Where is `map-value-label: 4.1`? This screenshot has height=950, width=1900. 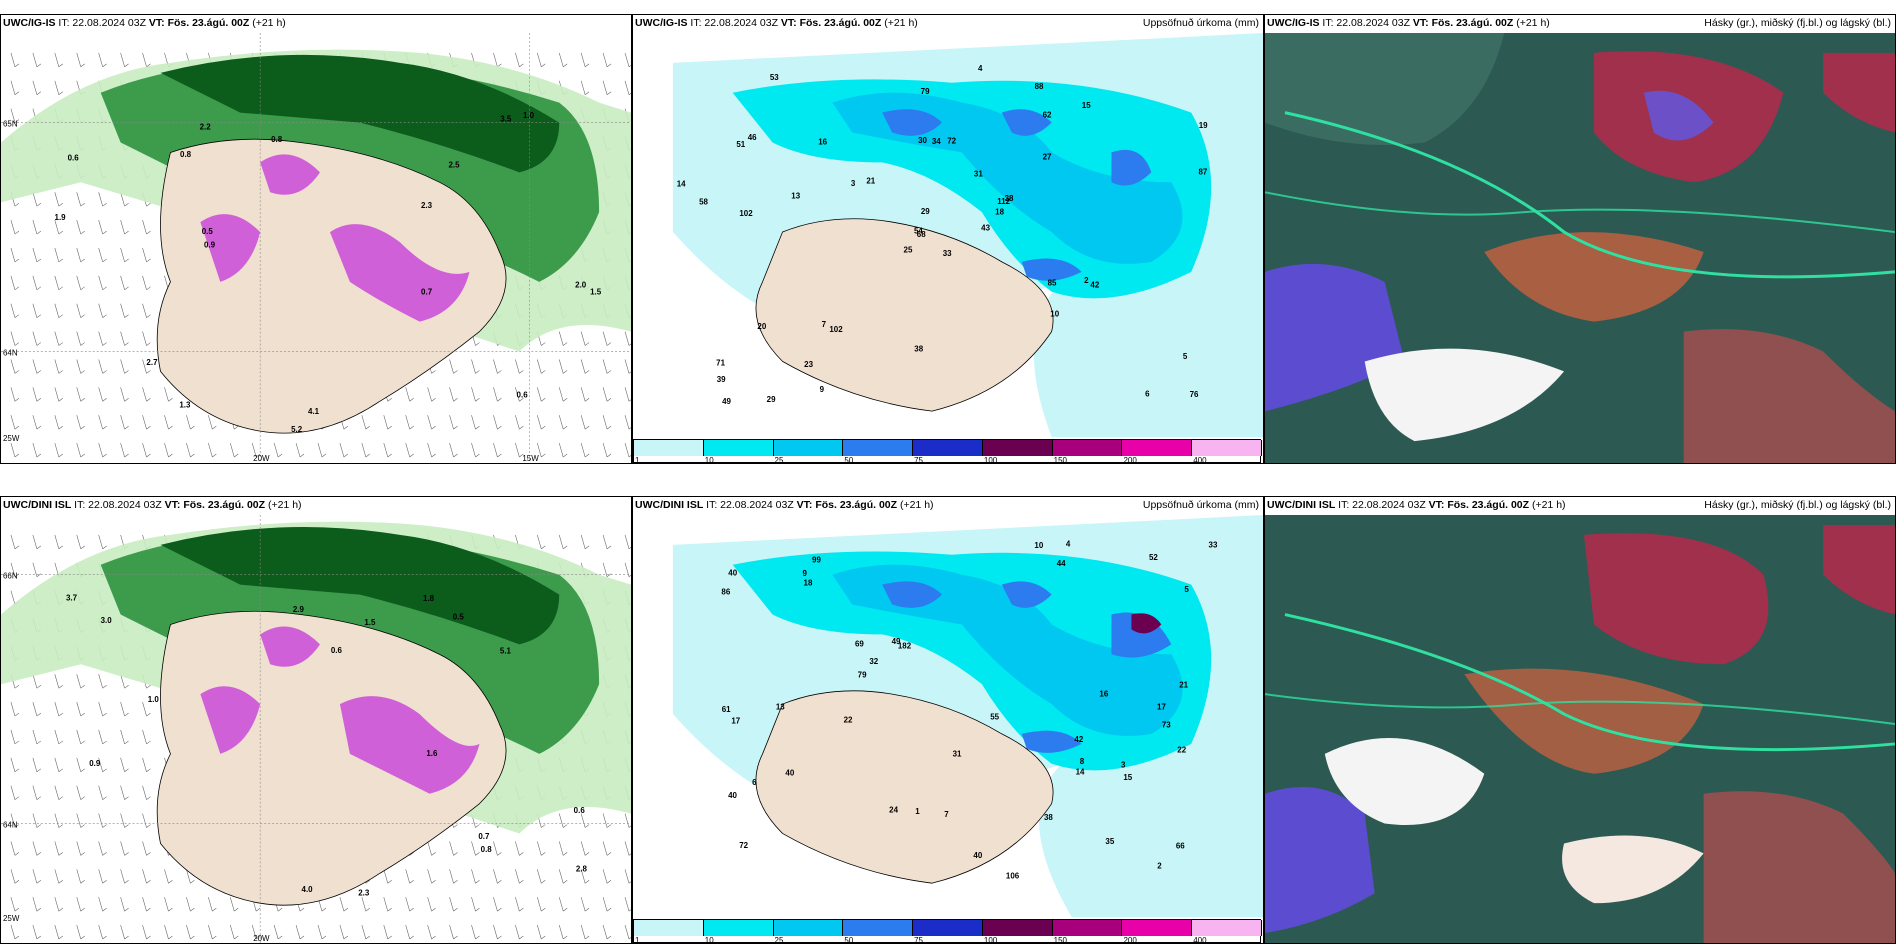 map-value-label: 4.1 is located at coordinates (314, 411).